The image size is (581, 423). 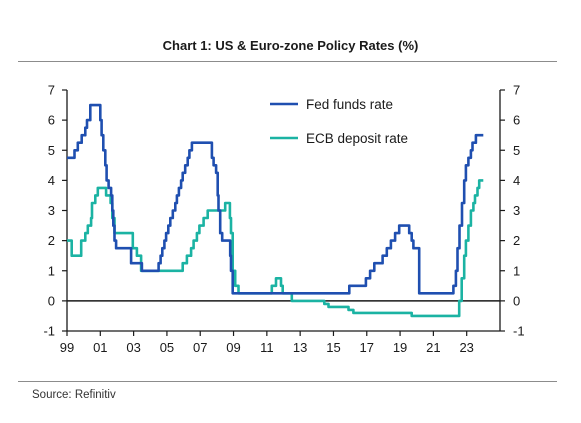 What do you see at coordinates (290, 45) in the screenshot?
I see `chart-title: Chart 1: US & Euro-zone Policy Rates (%)` at bounding box center [290, 45].